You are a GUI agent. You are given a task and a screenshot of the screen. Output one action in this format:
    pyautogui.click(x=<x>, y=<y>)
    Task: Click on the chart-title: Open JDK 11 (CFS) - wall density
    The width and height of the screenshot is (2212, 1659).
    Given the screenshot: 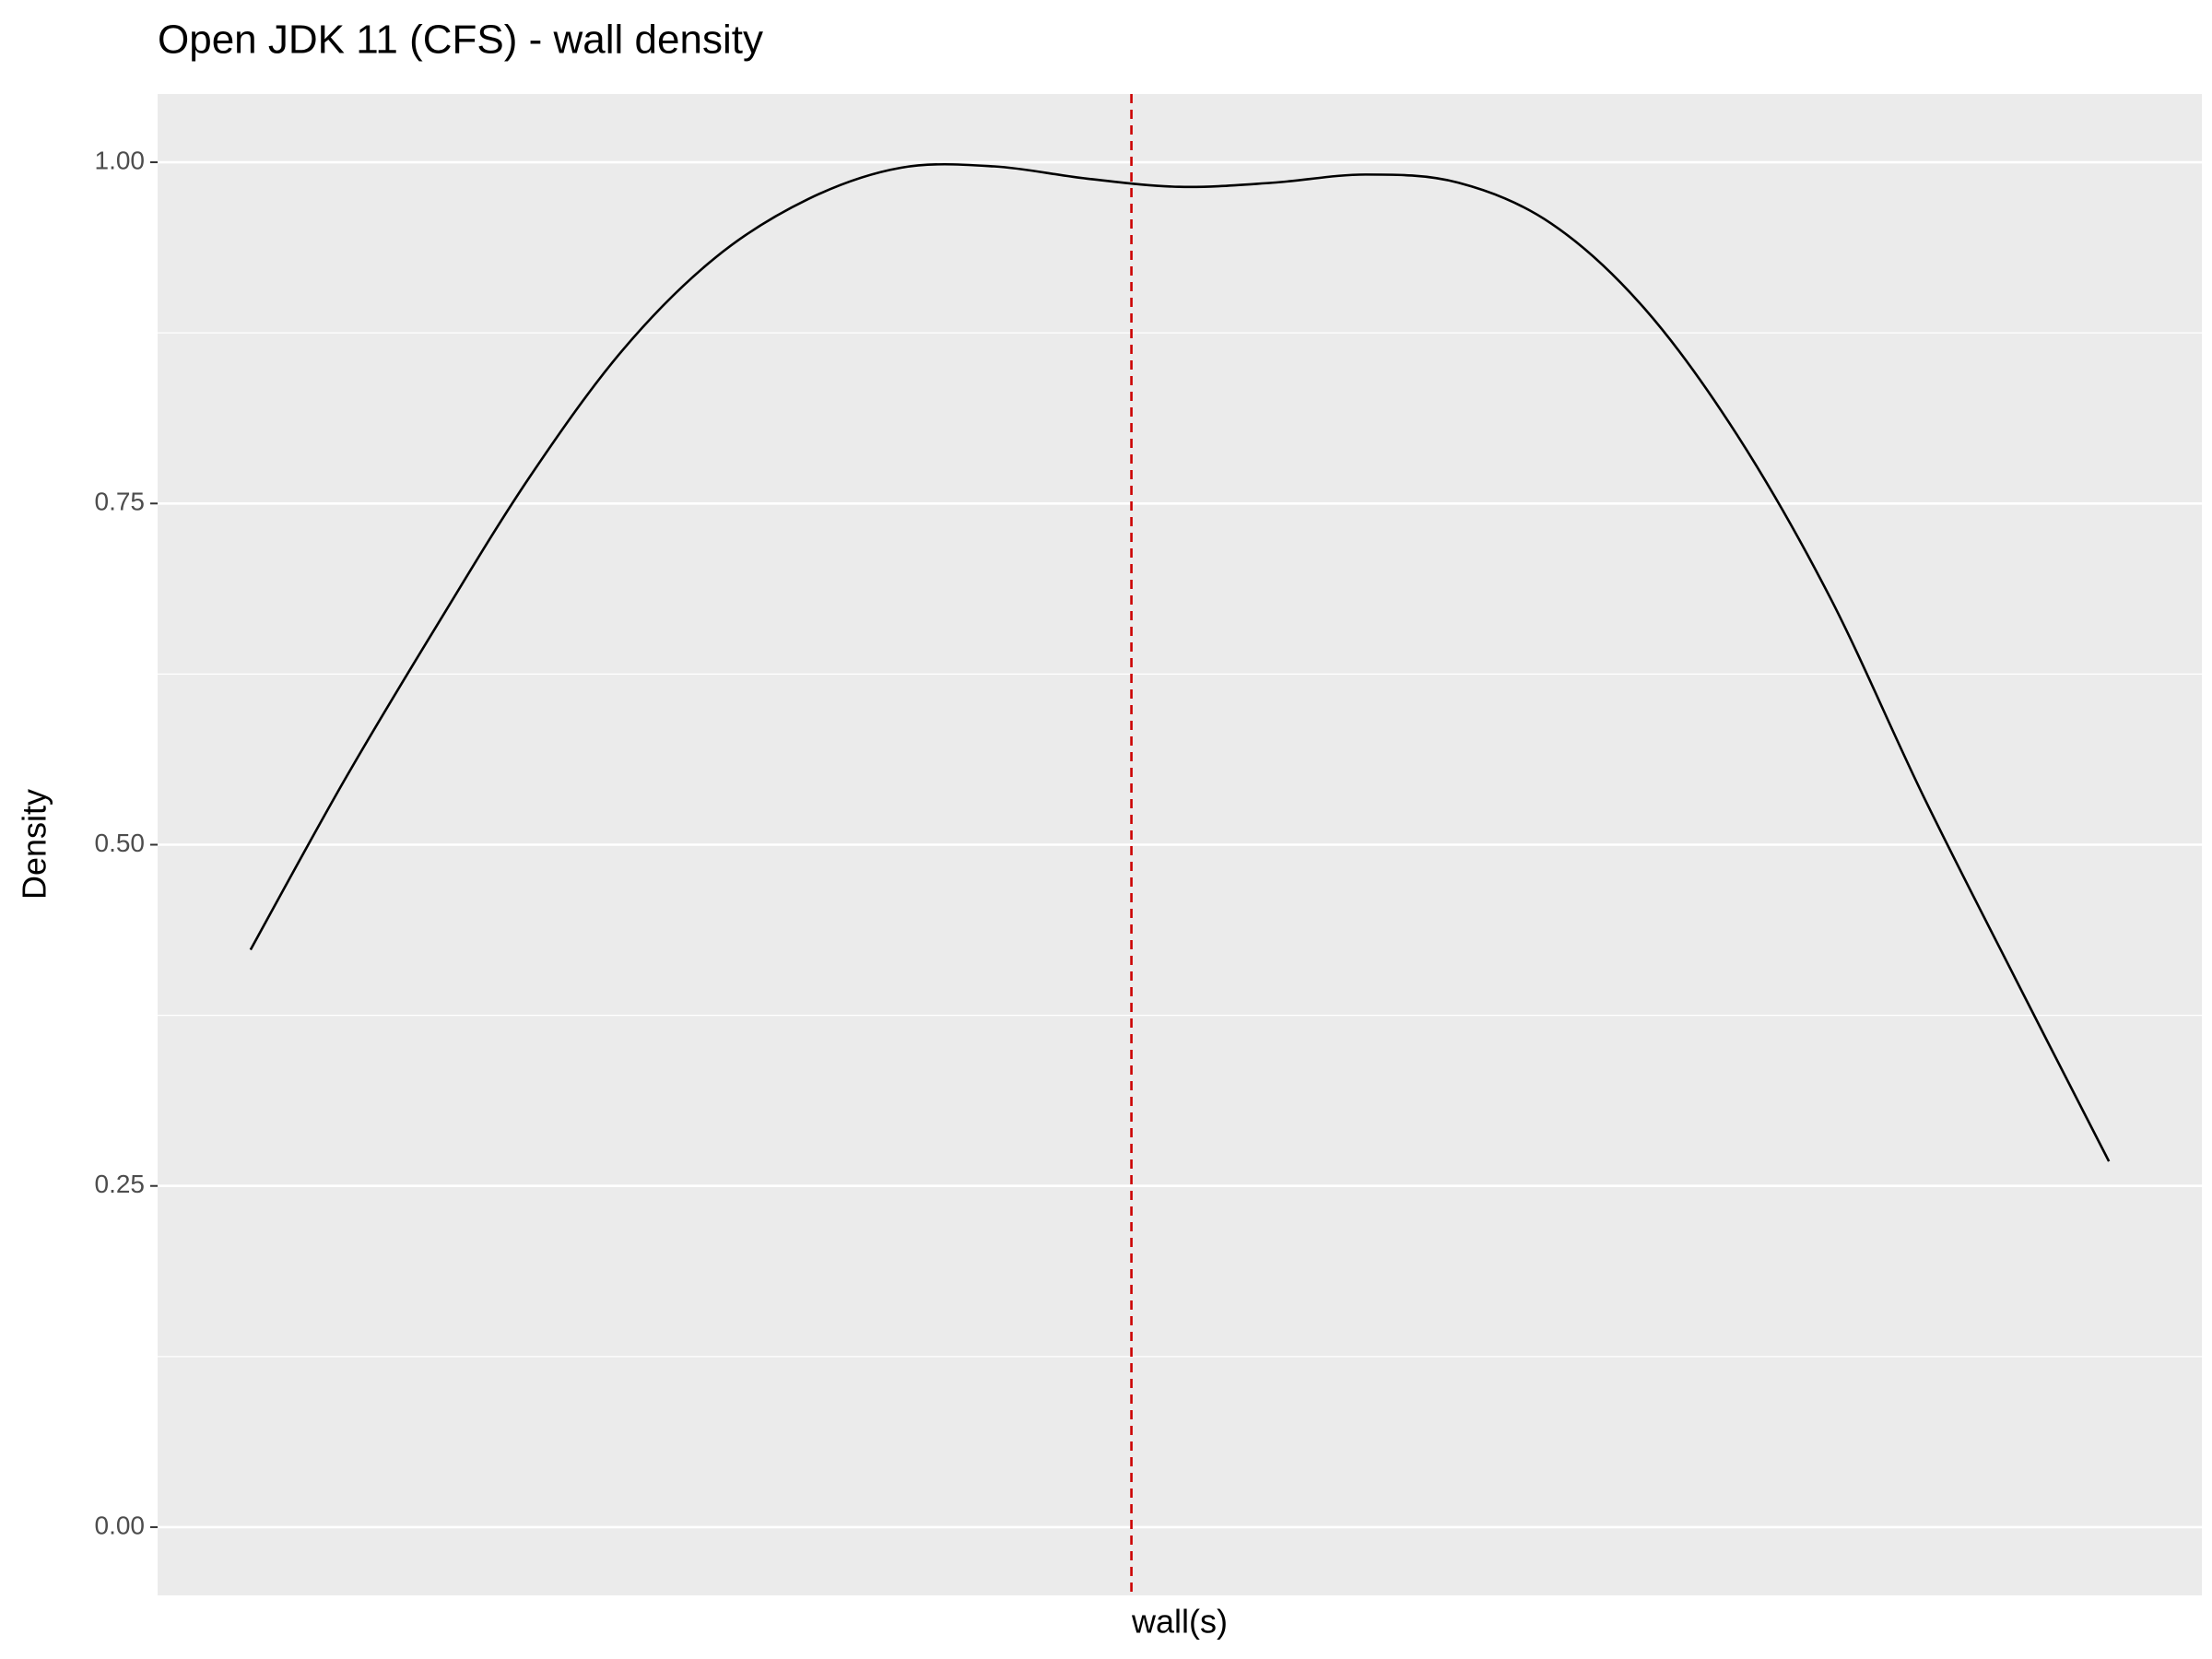 What is the action you would take?
    pyautogui.click(x=460, y=40)
    